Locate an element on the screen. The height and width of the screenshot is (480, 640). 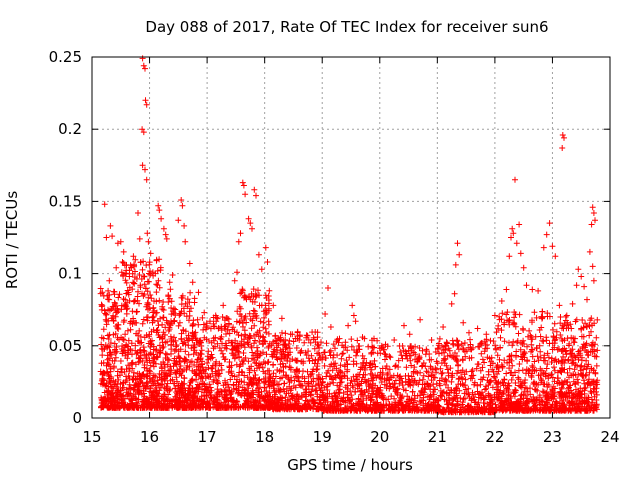
y-tick-label: 0.05 is located at coordinates (65, 346).